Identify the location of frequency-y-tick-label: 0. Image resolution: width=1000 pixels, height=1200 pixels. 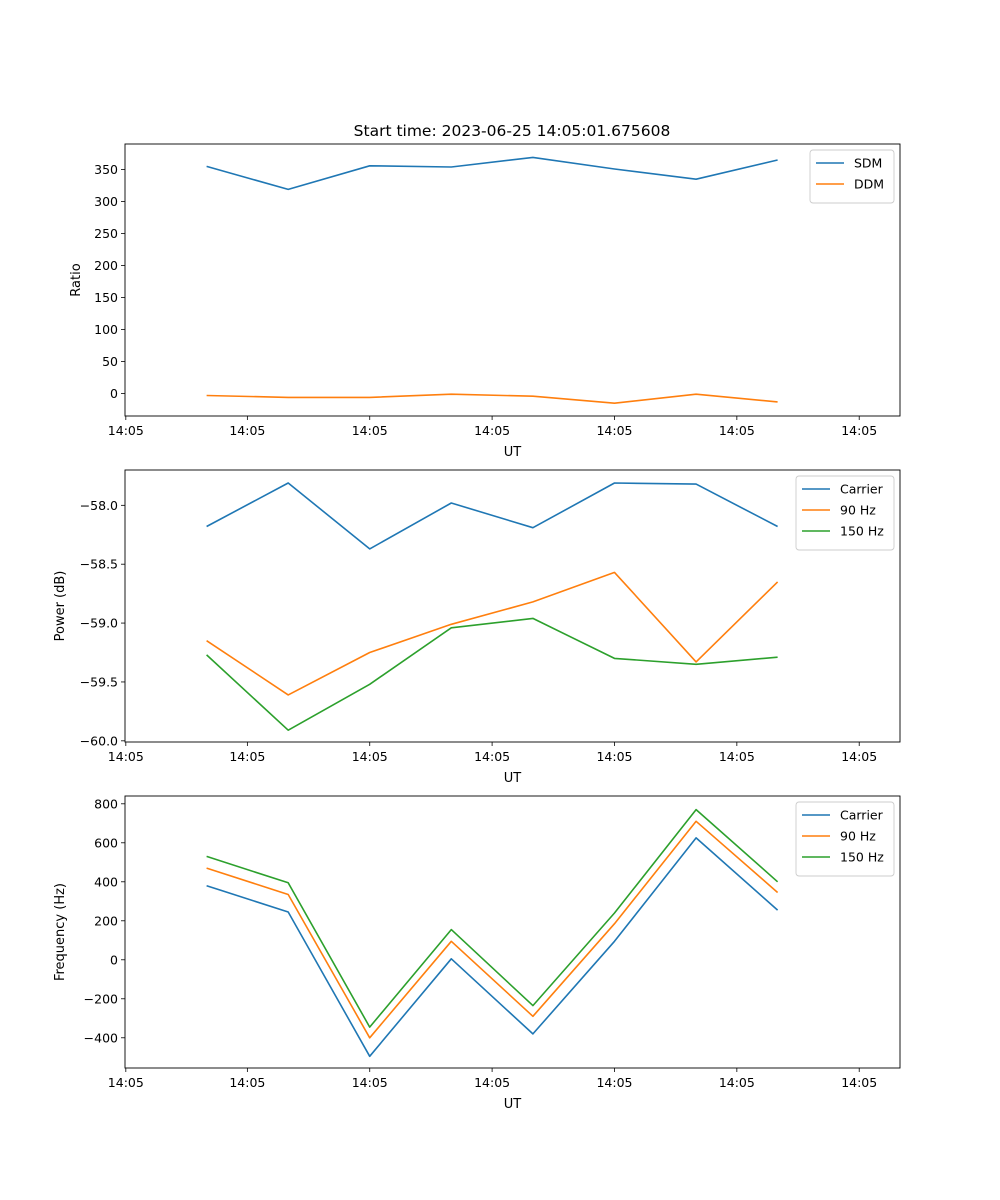
(114, 959).